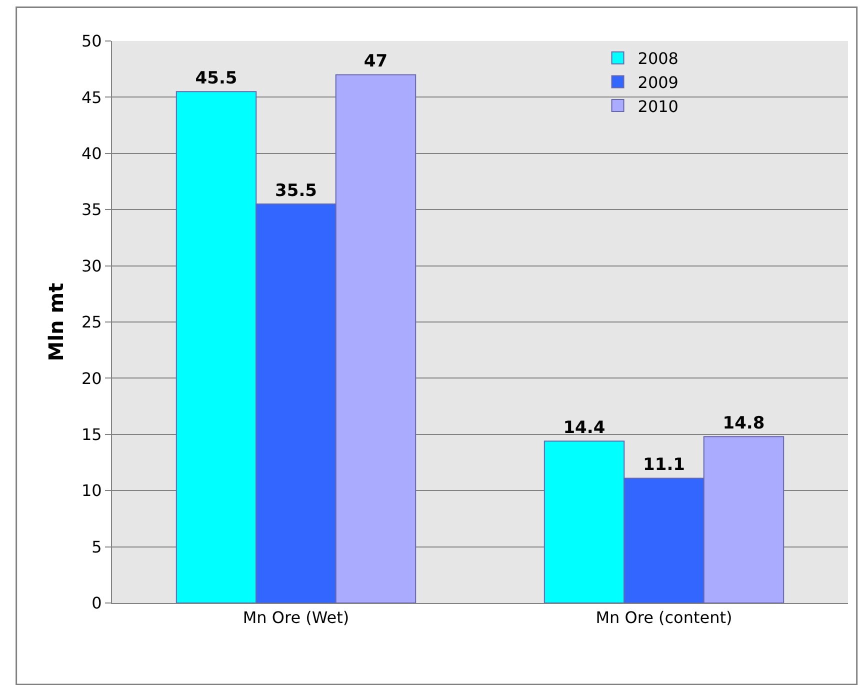  I want to click on y-tick-label: 15, so click(91, 434).